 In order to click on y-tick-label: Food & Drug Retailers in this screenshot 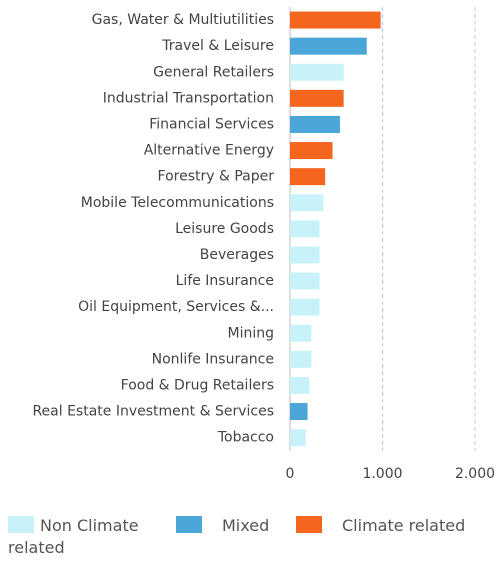, I will do `click(197, 385)`.